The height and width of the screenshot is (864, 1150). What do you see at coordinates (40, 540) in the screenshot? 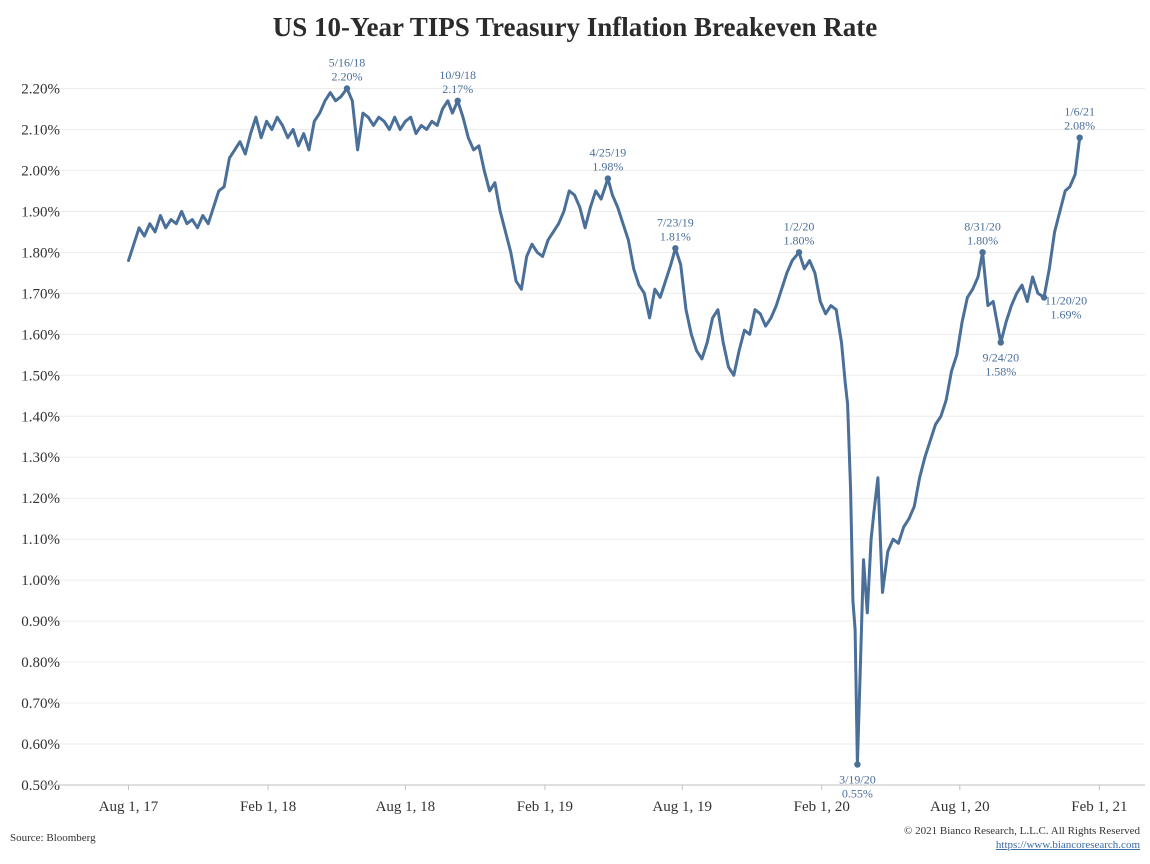
I see `y-tick-label: 1.10%` at bounding box center [40, 540].